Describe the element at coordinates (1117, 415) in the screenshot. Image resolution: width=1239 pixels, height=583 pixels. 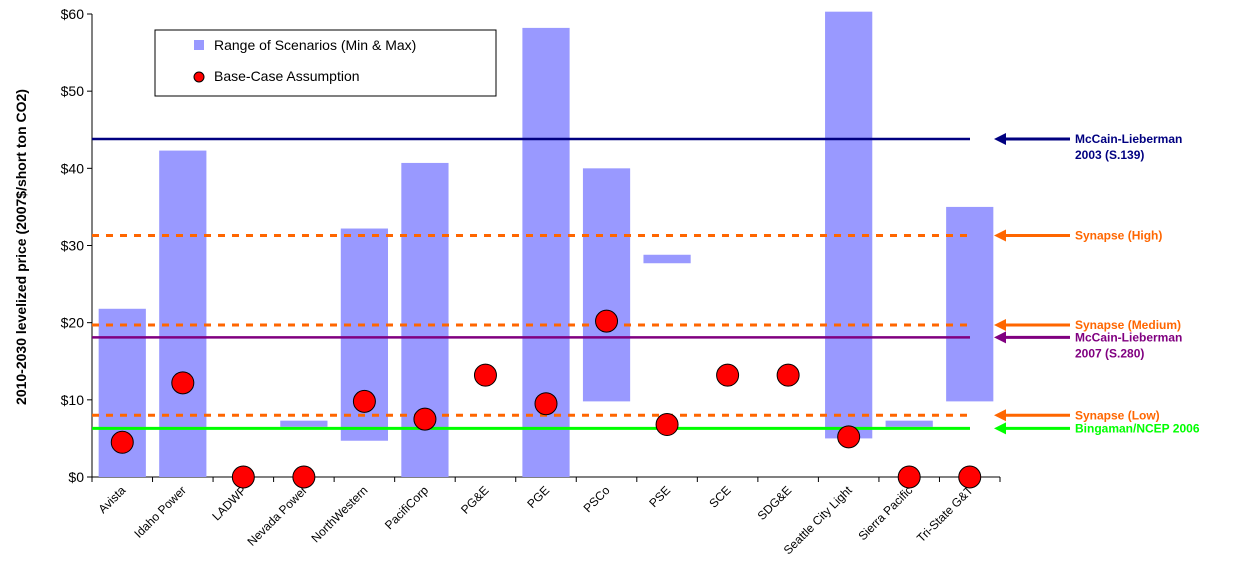
I see `reference-label: Synapse (Low)` at that location.